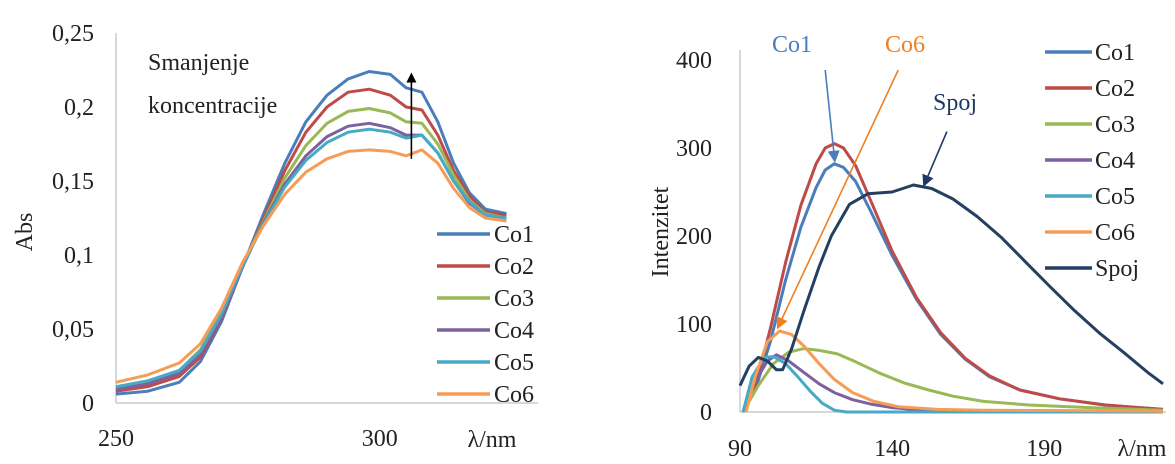  What do you see at coordinates (514, 363) in the screenshot?
I see `abs-legend-label-co5: Co5` at bounding box center [514, 363].